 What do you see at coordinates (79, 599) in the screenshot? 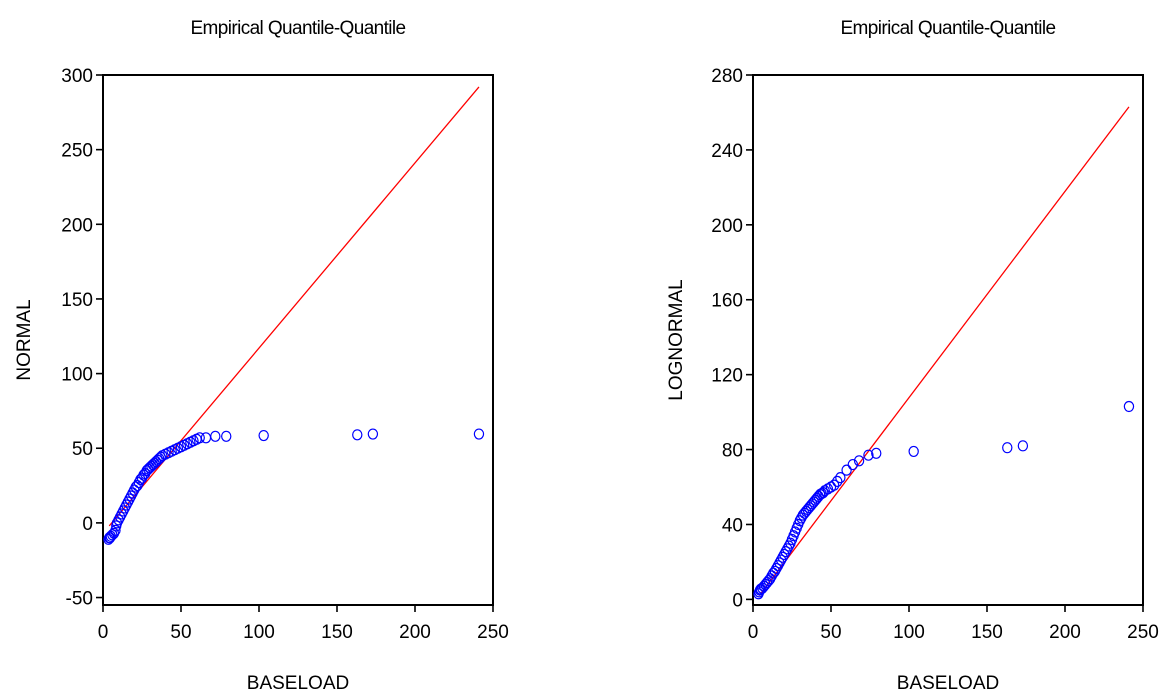
I see `y-tick-label: -50` at bounding box center [79, 599].